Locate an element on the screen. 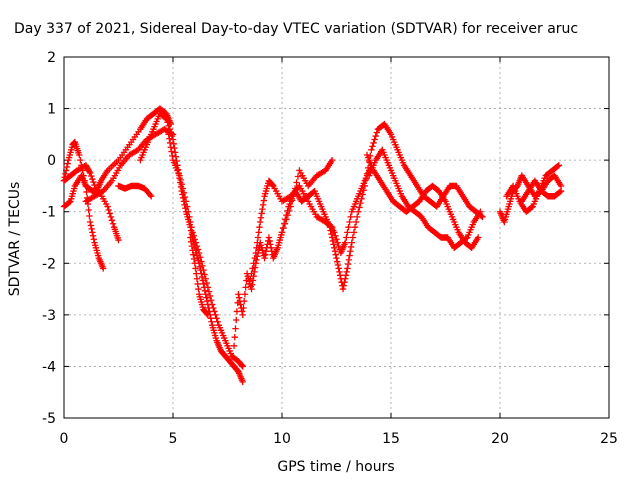 Image resolution: width=640 pixels, height=480 pixels. series-sat-i is located at coordinates (302, 255).